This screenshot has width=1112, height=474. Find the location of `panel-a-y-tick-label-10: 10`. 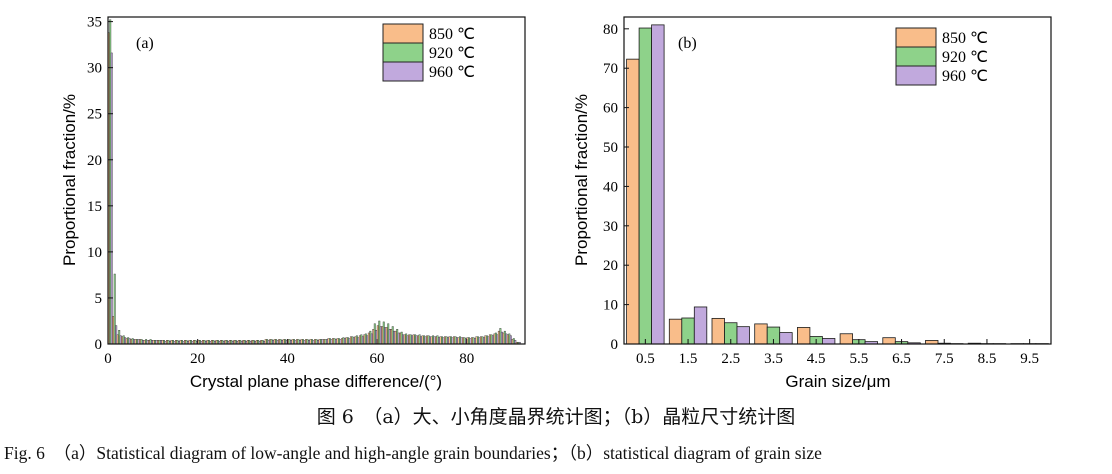

panel-a-y-tick-label-10: 10 is located at coordinates (94, 253).